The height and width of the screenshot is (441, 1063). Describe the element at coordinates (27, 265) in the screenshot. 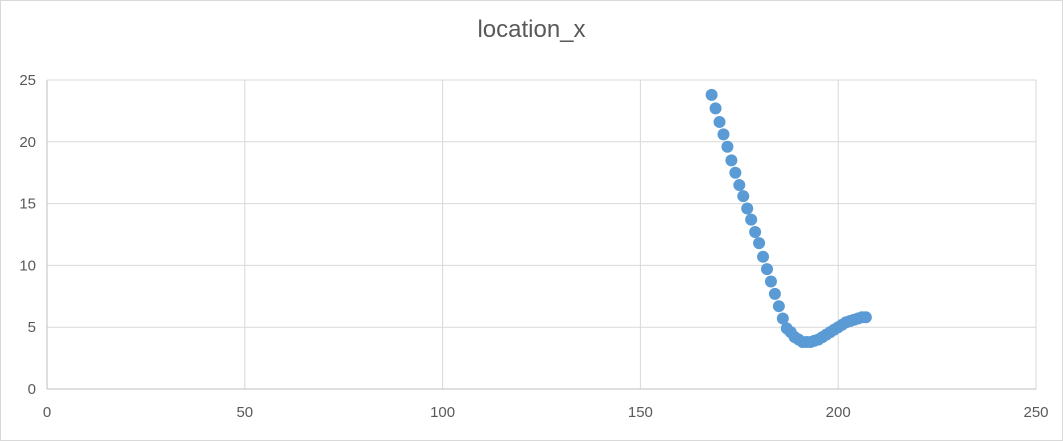

I see `y-tick-label: 10` at that location.